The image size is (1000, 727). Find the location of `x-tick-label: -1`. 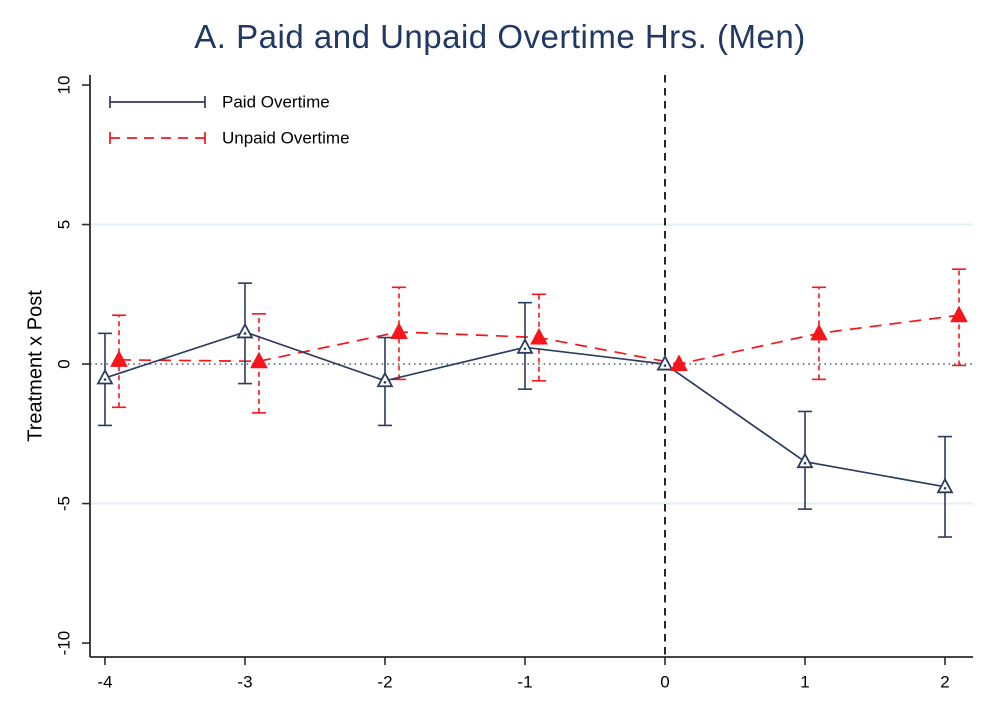

x-tick-label: -1 is located at coordinates (524, 682).